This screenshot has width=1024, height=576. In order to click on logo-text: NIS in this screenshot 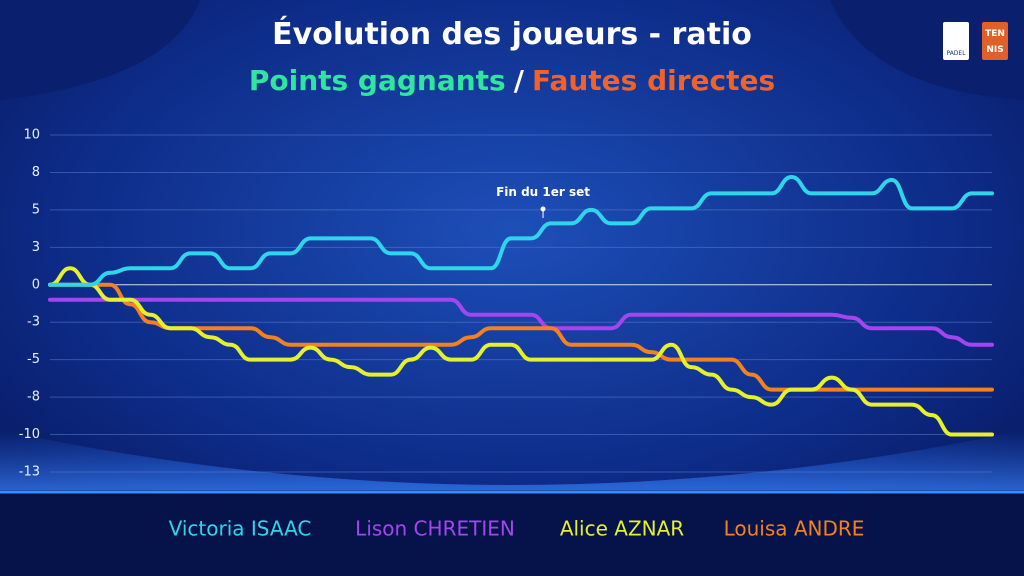, I will do `click(994, 50)`.